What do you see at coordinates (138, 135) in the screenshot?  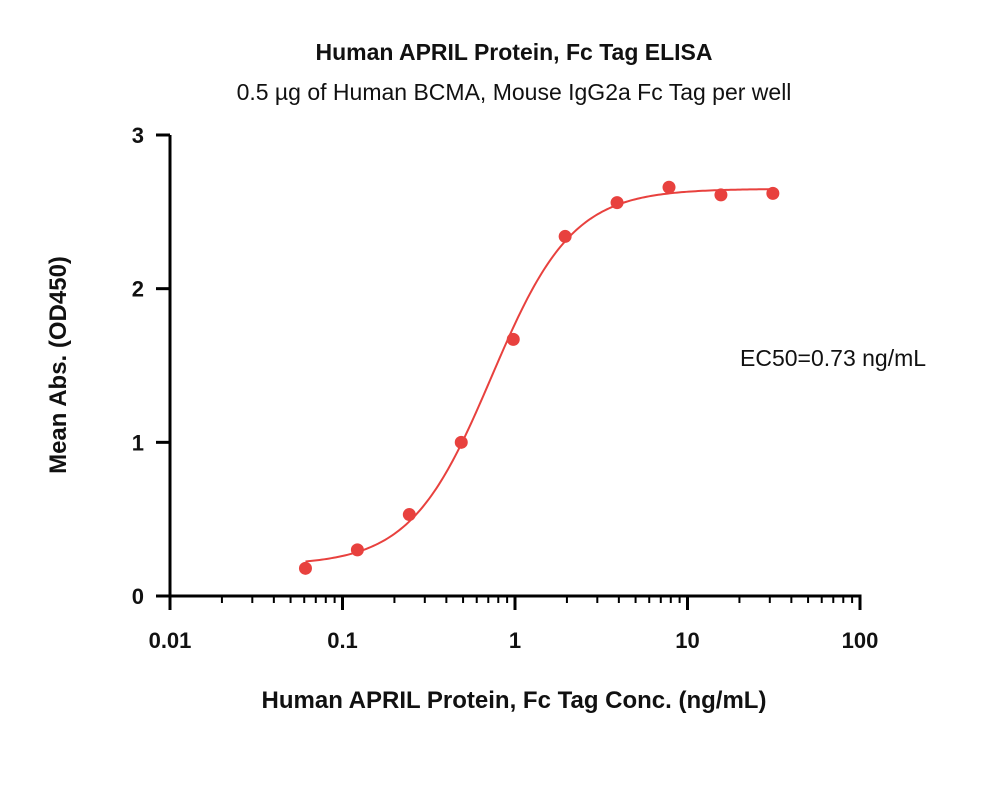 I see `y-tick-label: 3` at bounding box center [138, 135].